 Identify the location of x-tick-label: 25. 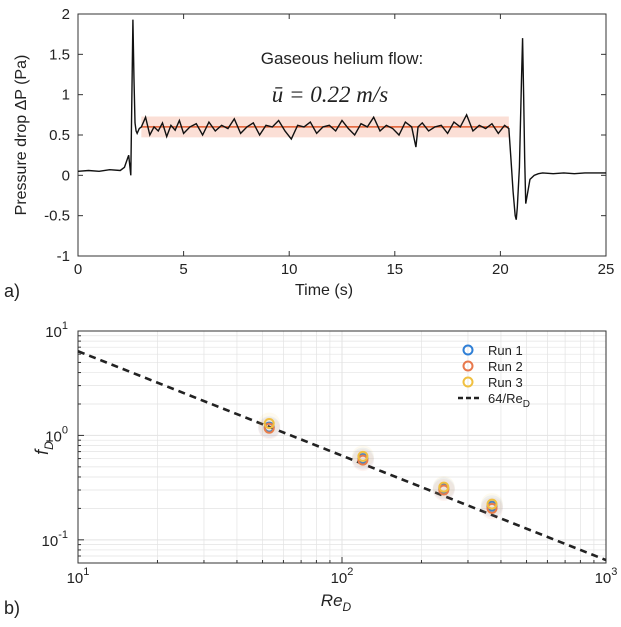
(606, 269).